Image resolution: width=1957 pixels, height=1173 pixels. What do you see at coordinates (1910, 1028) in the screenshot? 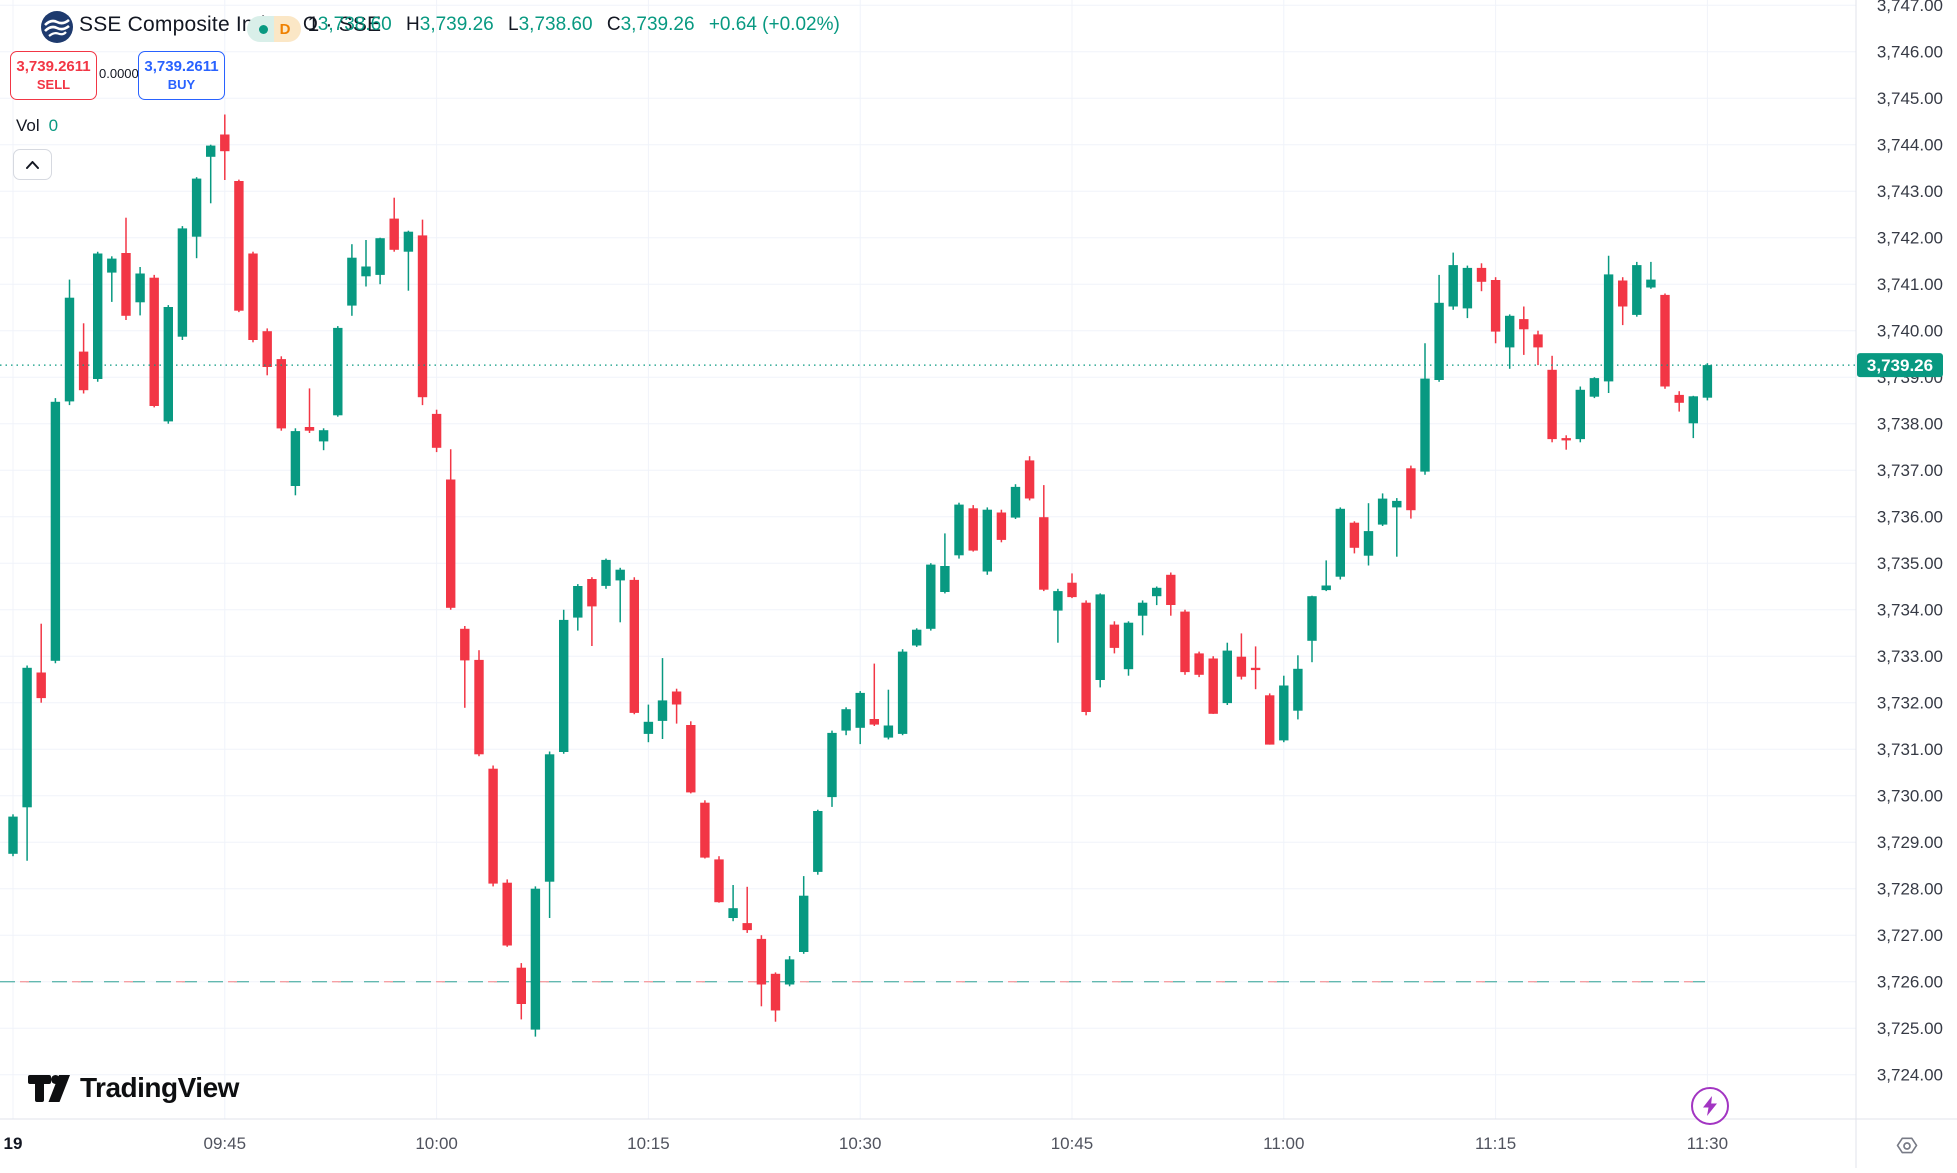
I see `svg-text: 3,725.00` at bounding box center [1910, 1028].